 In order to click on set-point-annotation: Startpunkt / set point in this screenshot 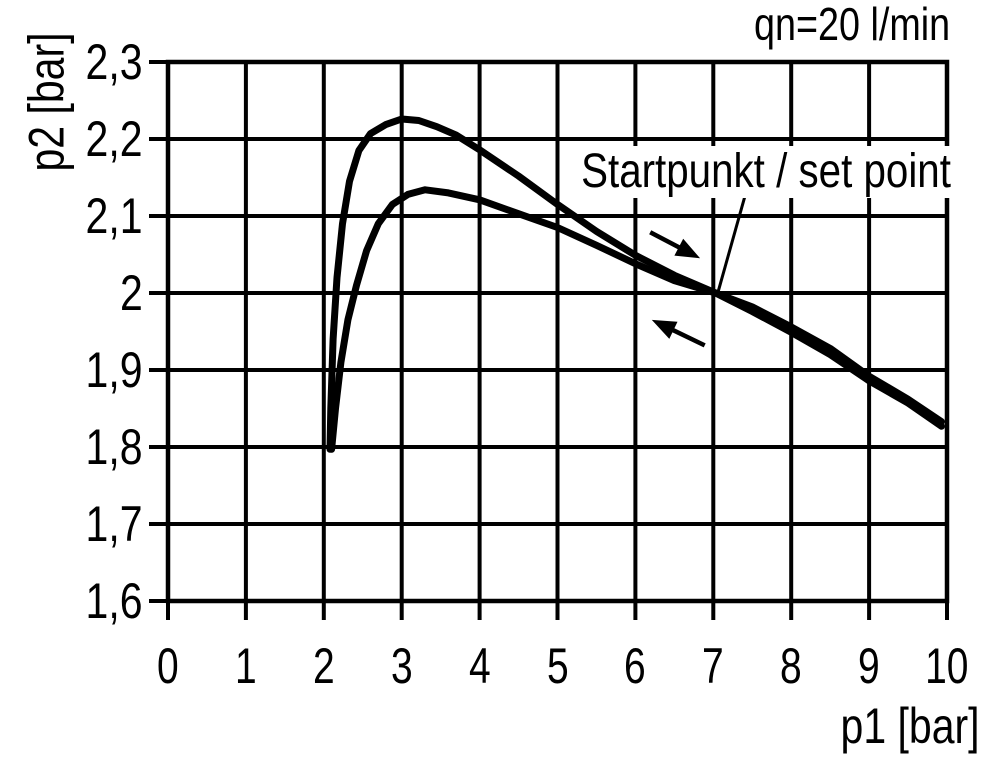, I will do `click(766, 172)`.